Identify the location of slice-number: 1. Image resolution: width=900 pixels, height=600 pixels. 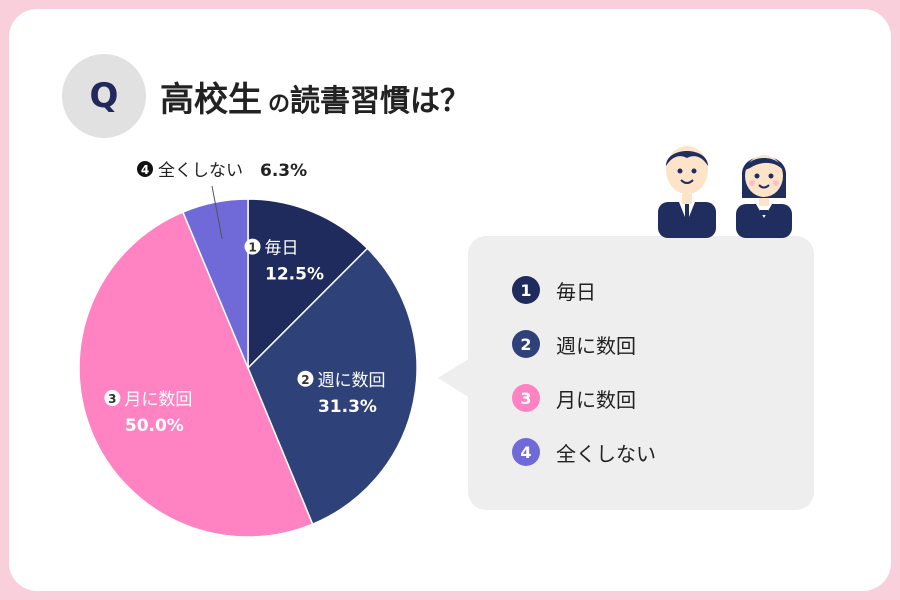
(252, 248).